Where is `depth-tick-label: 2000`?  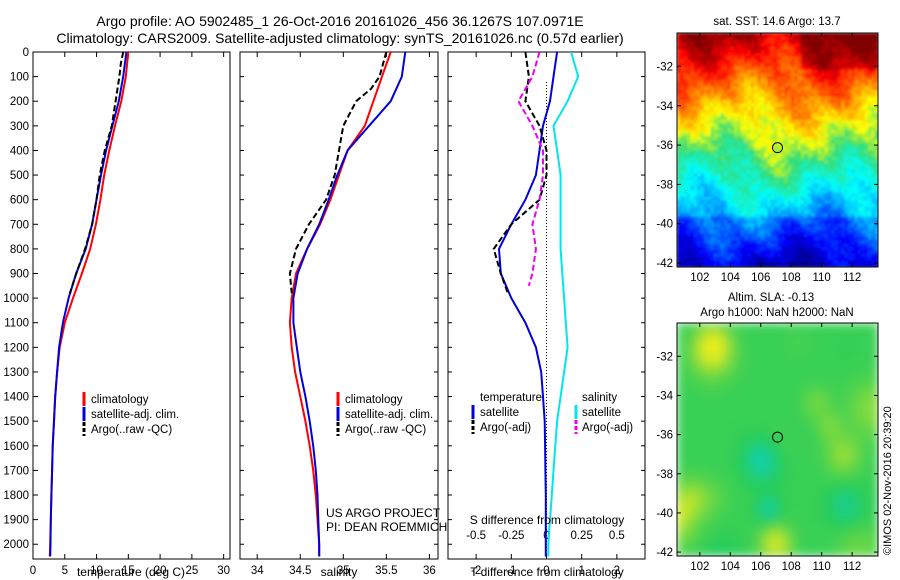 depth-tick-label: 2000 is located at coordinates (16, 545).